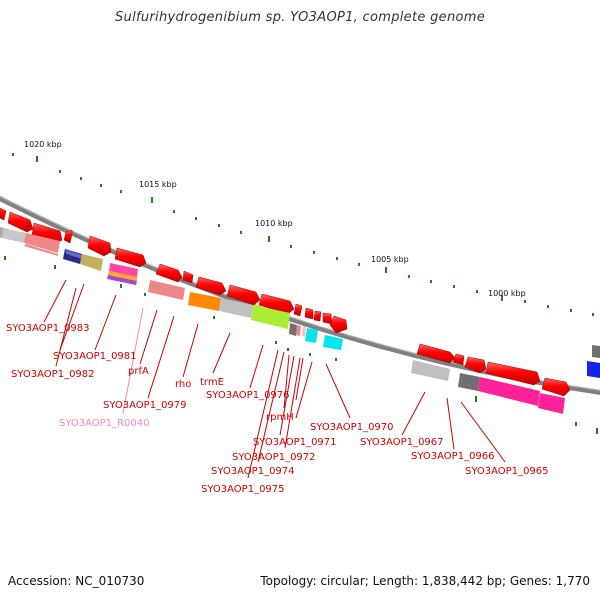 This screenshot has width=600, height=600. I want to click on gene-label: SYO3AOP1_0976, so click(248, 395).